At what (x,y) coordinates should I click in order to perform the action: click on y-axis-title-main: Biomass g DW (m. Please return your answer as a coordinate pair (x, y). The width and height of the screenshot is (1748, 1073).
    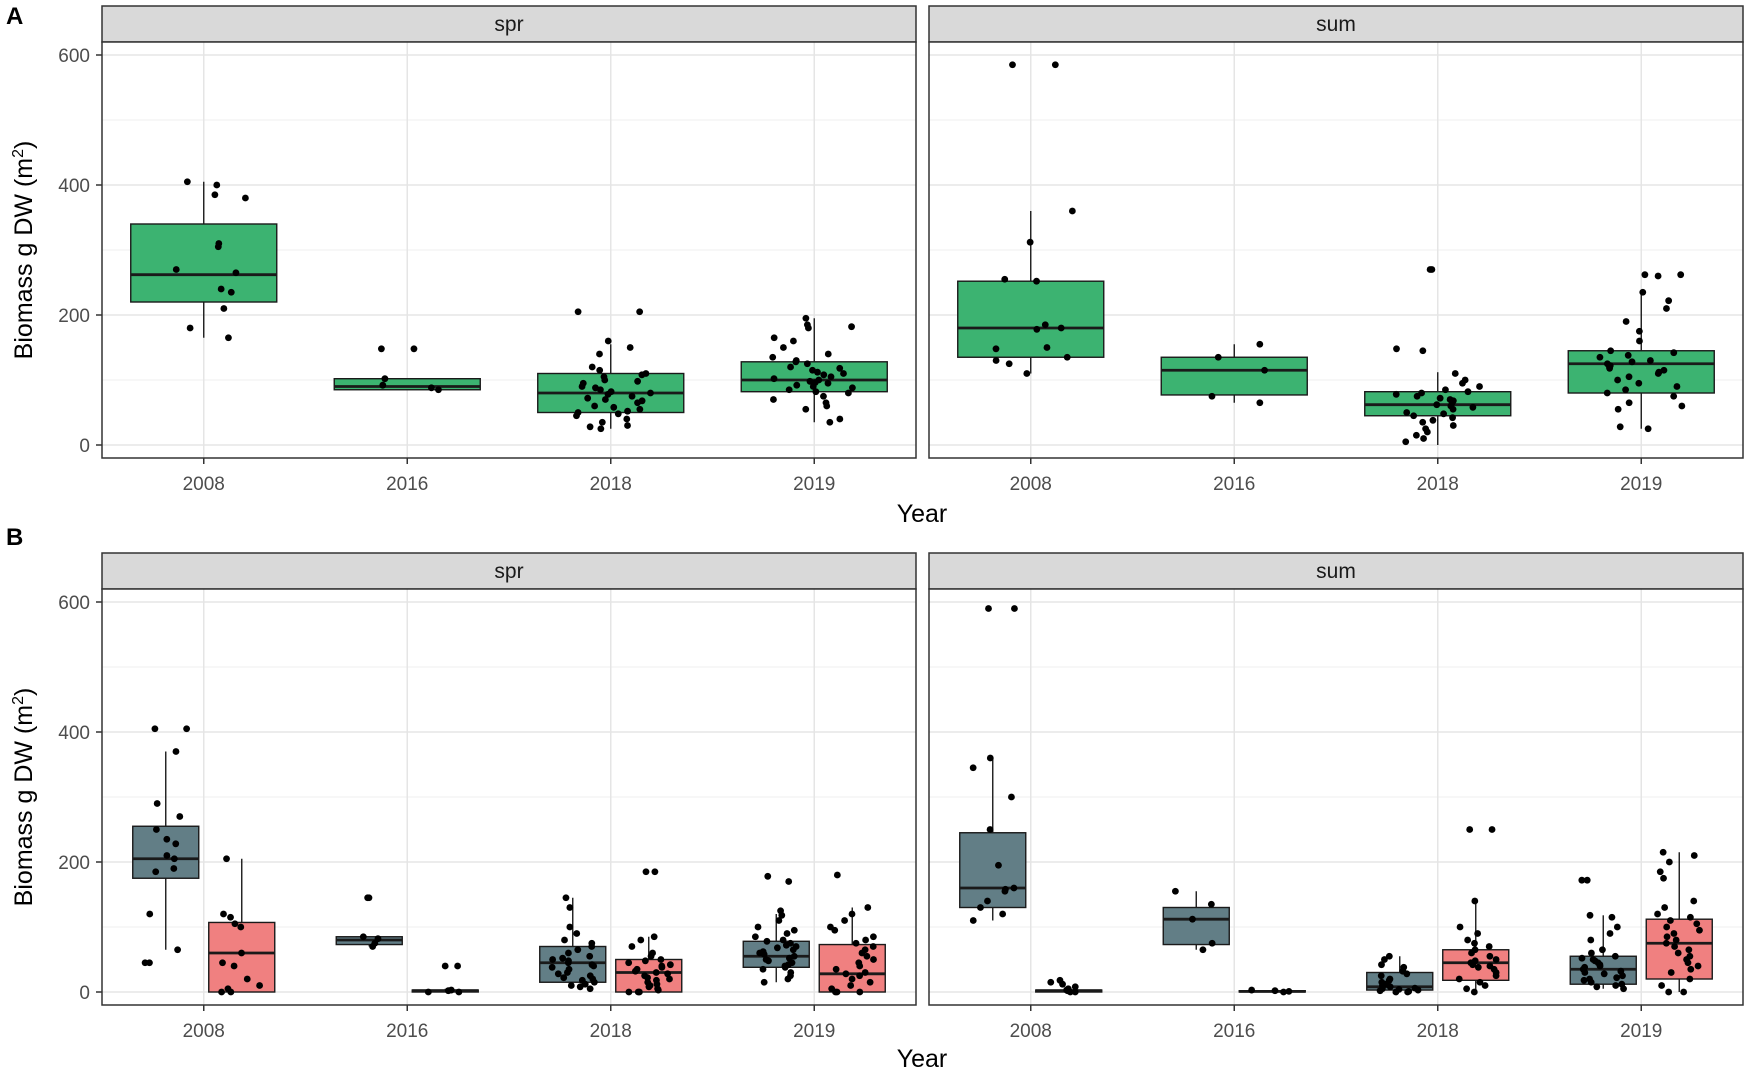
    Looking at the image, I should click on (24, 805).